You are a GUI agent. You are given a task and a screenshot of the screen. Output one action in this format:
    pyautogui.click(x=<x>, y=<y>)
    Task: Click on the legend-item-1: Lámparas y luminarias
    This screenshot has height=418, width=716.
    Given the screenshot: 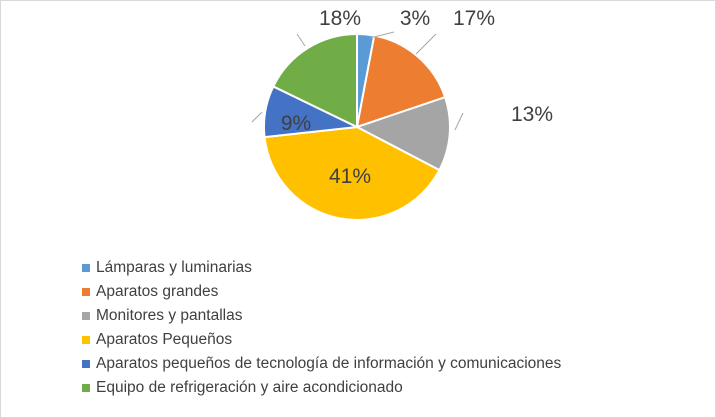 What is the action you would take?
    pyautogui.click(x=321, y=268)
    